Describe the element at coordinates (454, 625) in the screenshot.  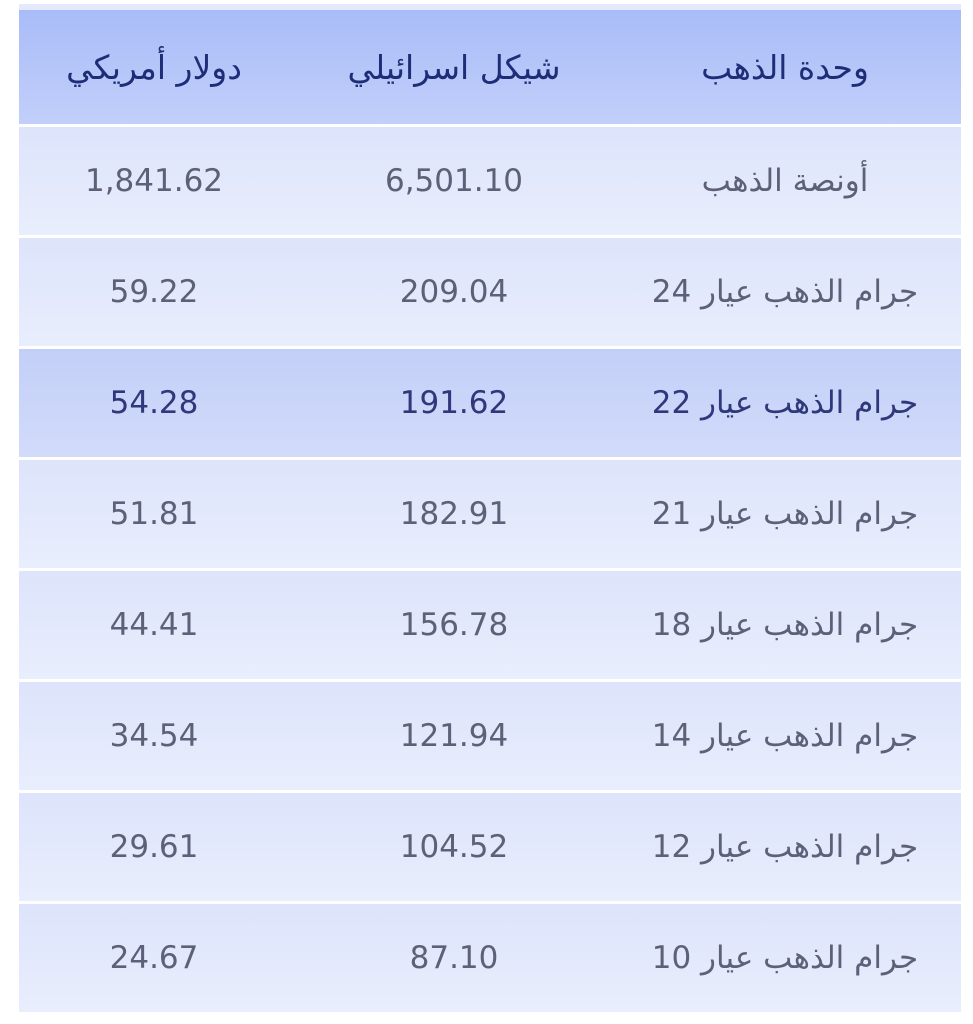
I see `cell-ils: 156.78` at that location.